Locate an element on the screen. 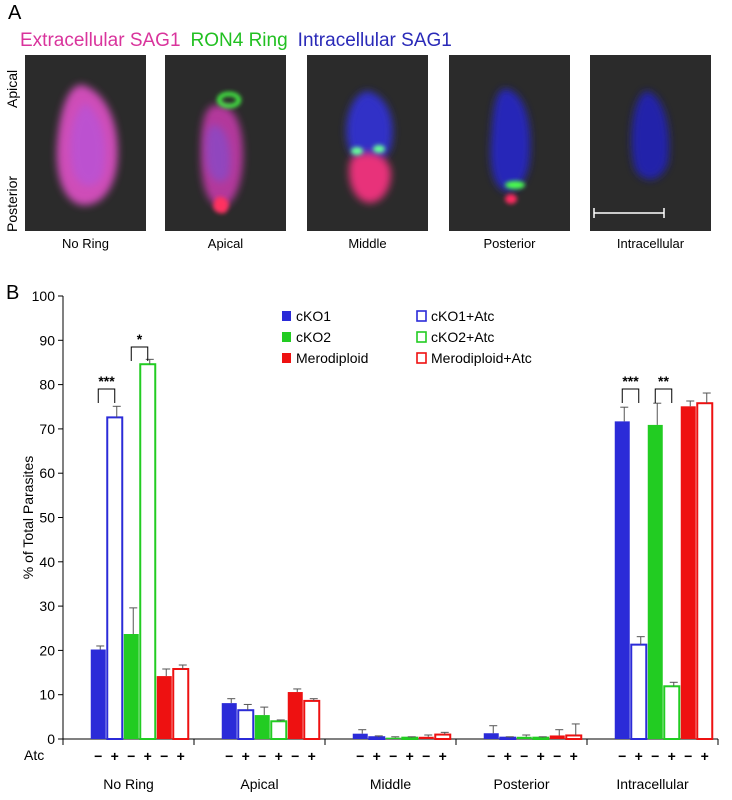 This screenshot has width=732, height=800. legend-label: Merodiploid+Atc is located at coordinates (481, 358).